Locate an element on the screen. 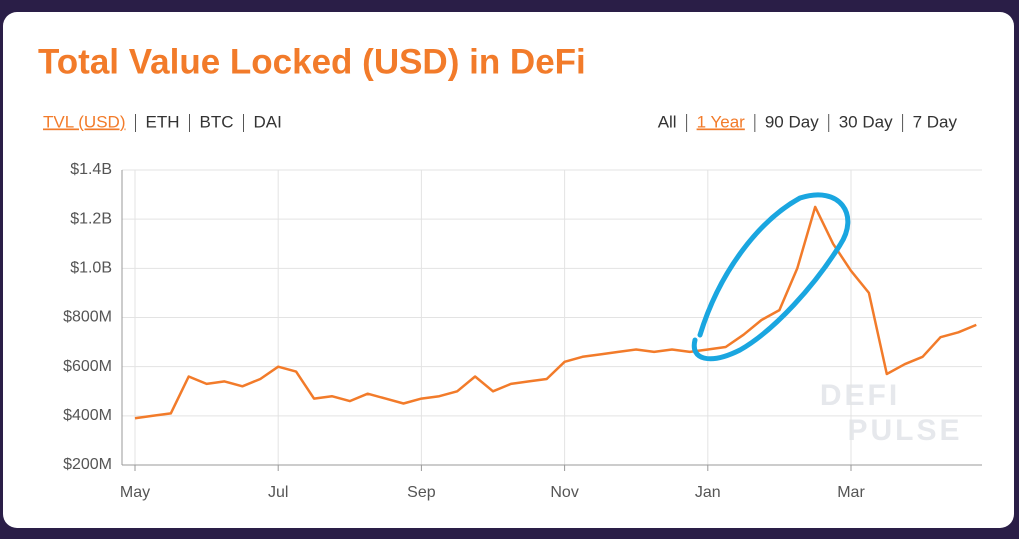 Image resolution: width=1019 pixels, height=539 pixels. x-tick-label: Sep is located at coordinates (421, 492).